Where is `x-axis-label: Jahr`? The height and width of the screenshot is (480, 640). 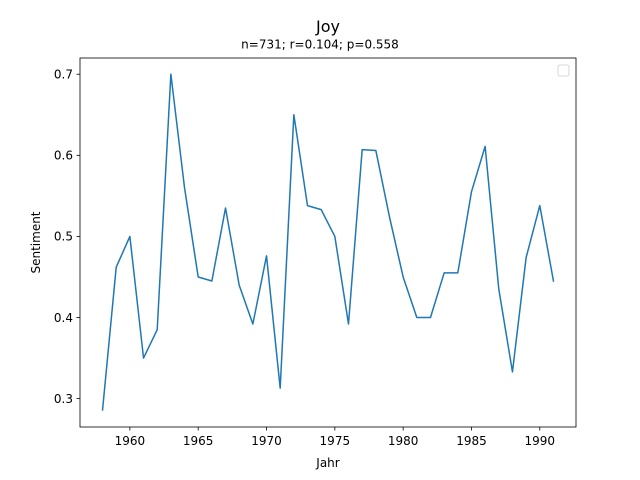 x-axis-label: Jahr is located at coordinates (327, 463).